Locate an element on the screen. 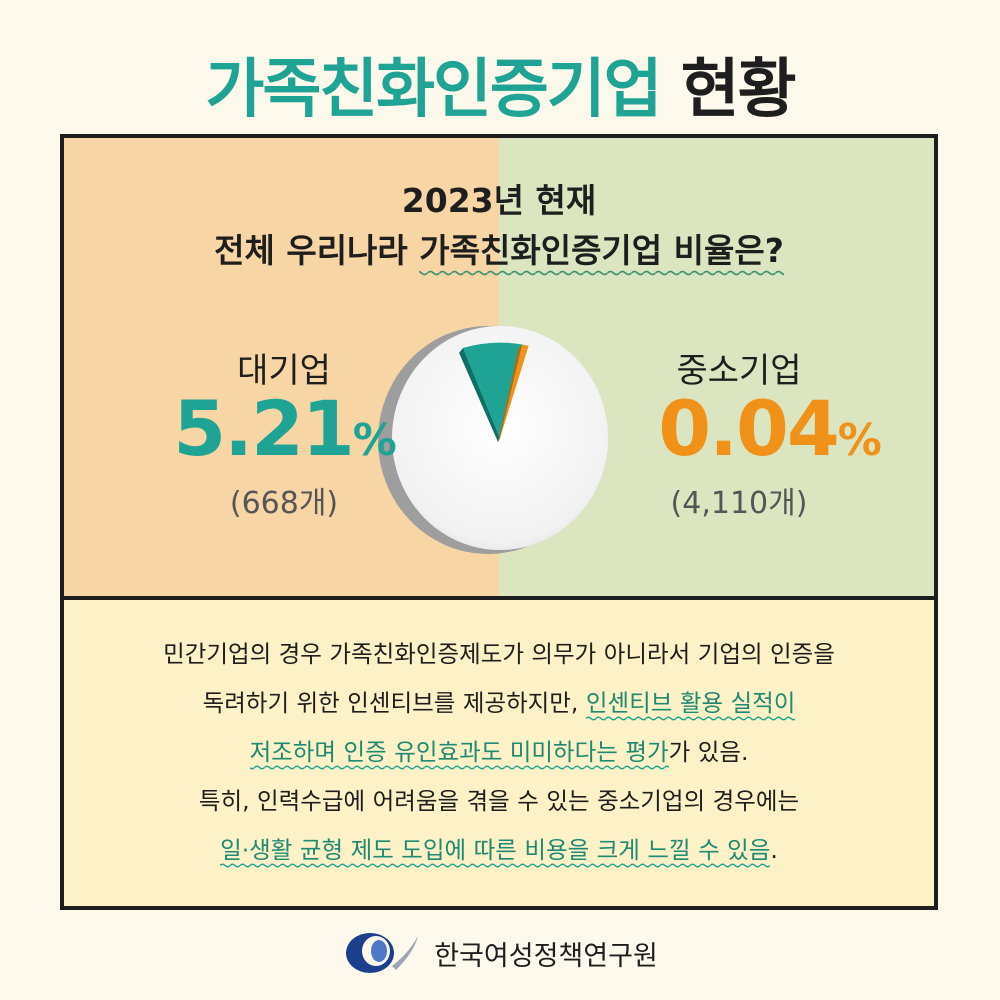 The image size is (1000, 1000). question-line2: 전체 우리나라 가족친화인증기업 비율은? is located at coordinates (499, 251).